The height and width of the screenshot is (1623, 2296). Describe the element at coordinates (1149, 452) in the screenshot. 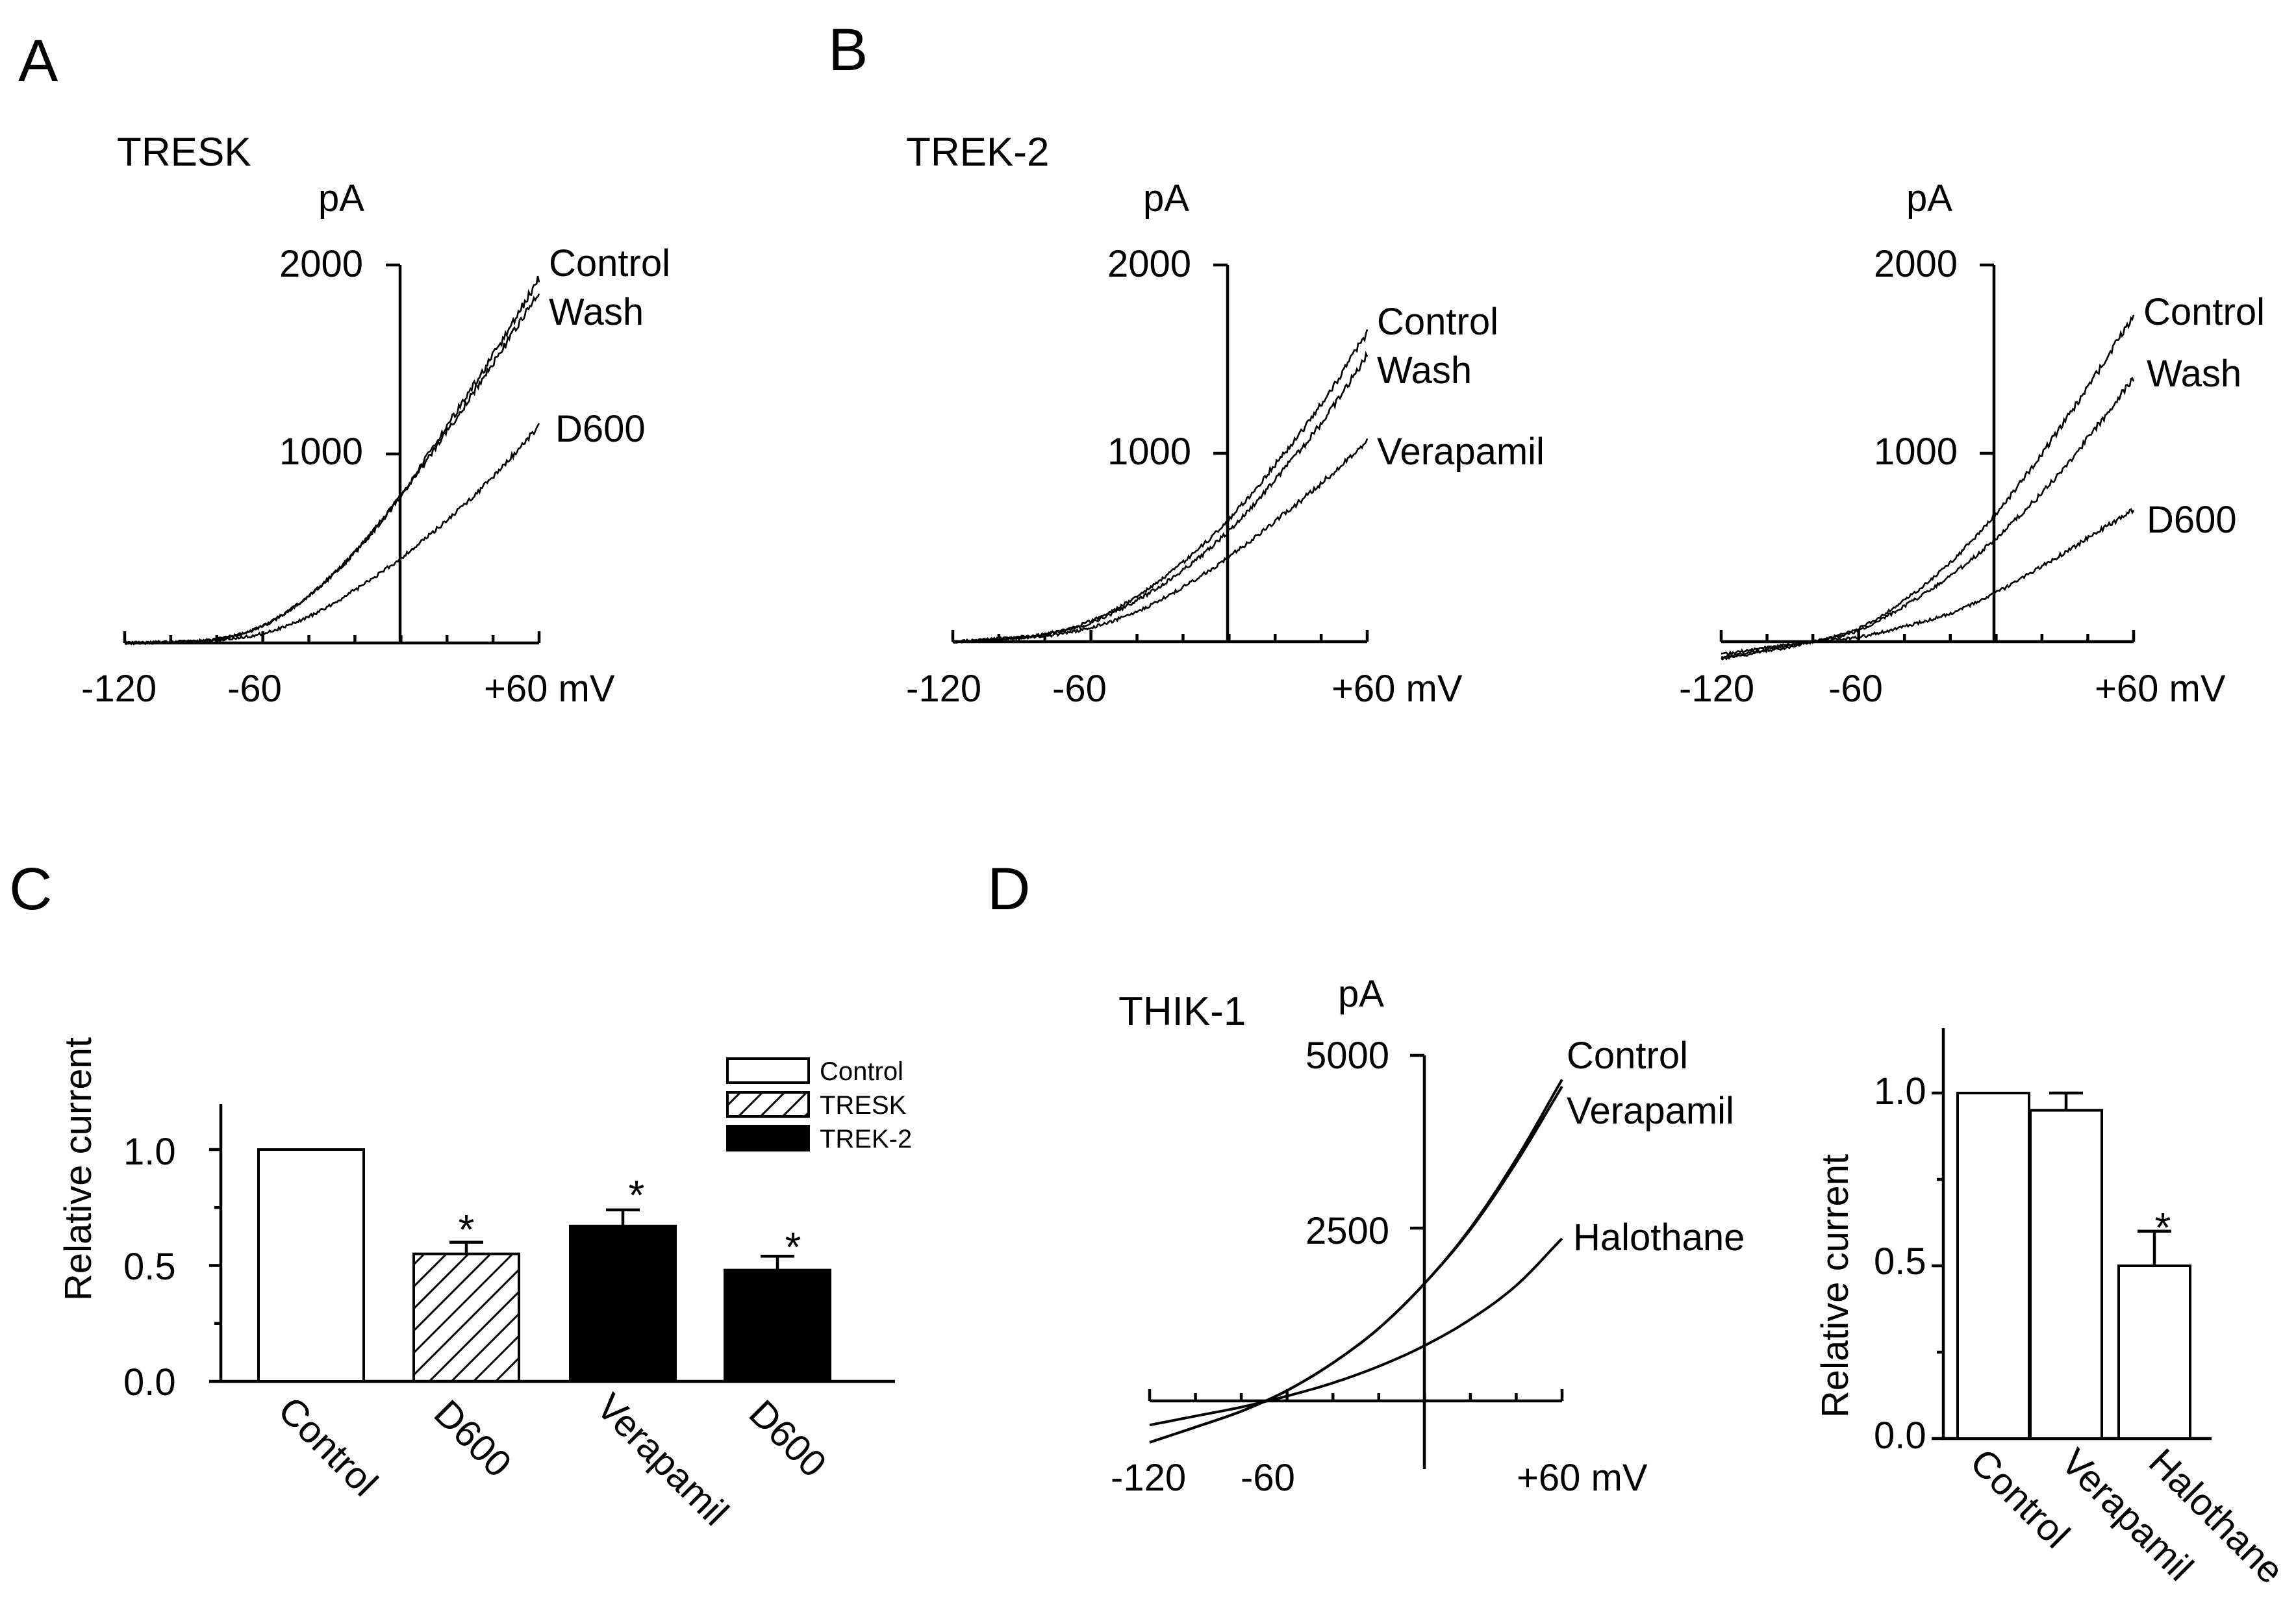

I see `panel-b1-ytick-1000: 1000` at that location.